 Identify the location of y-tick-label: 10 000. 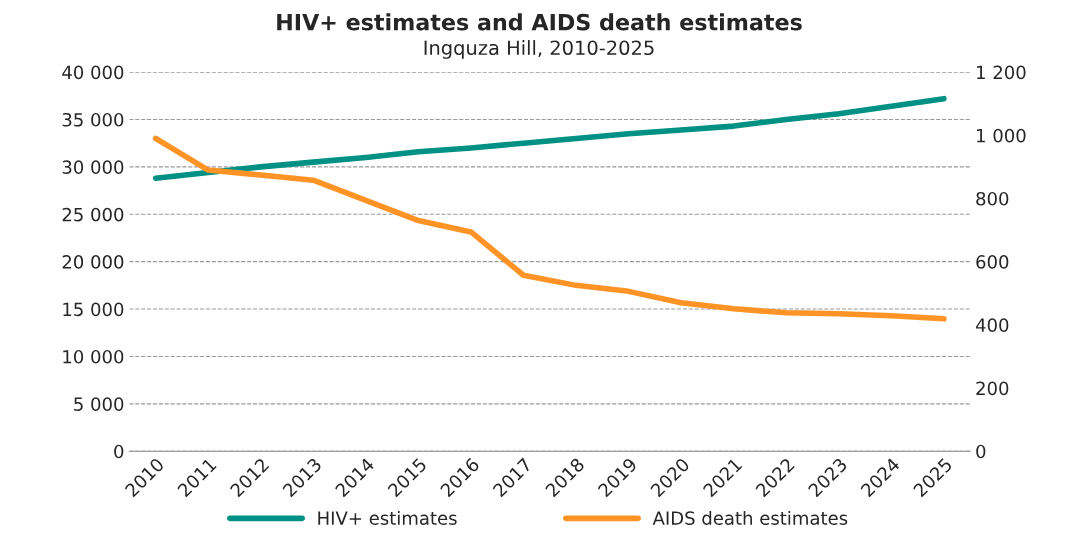
(93, 356).